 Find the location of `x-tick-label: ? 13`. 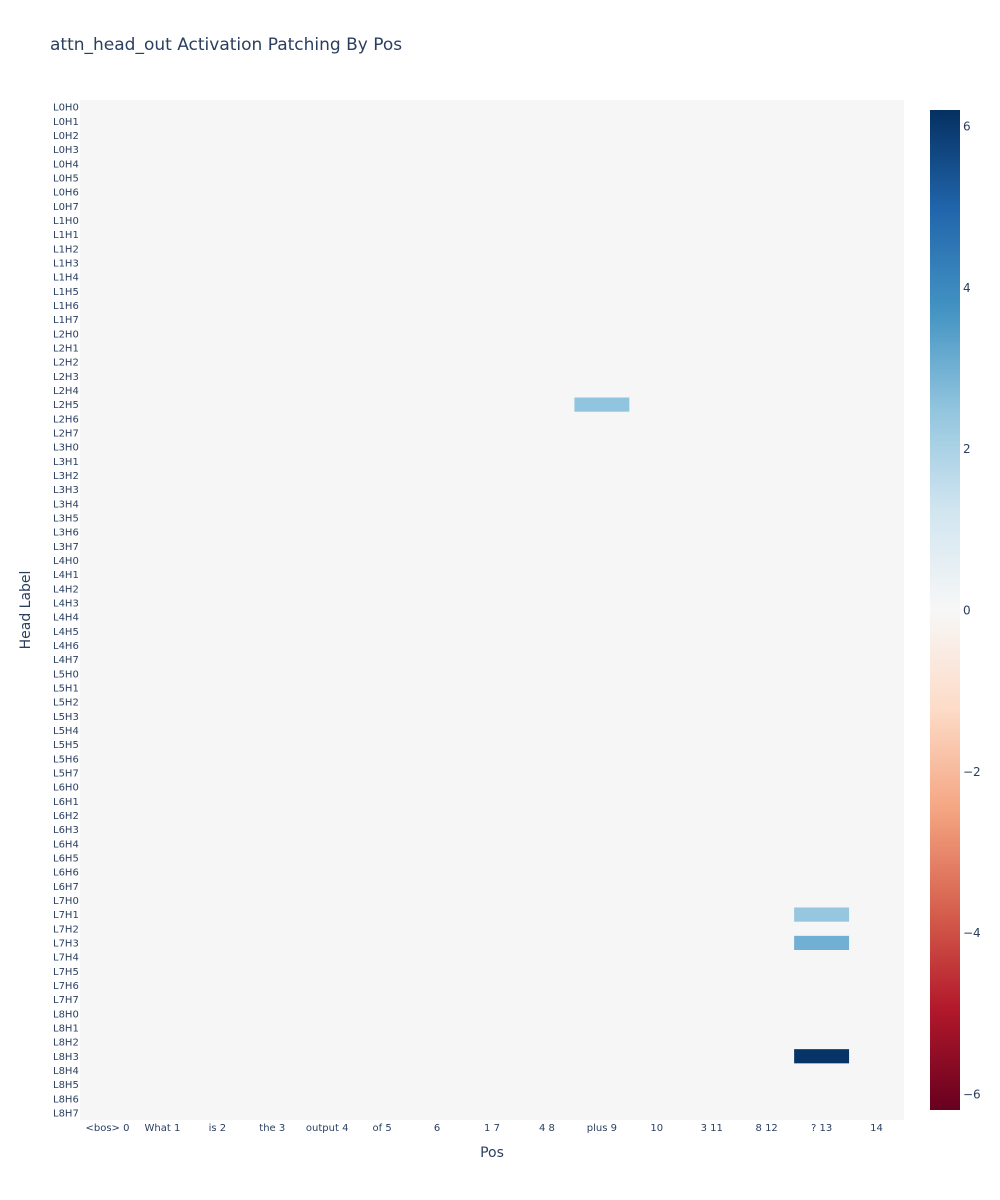

x-tick-label: ? 13 is located at coordinates (821, 1128).